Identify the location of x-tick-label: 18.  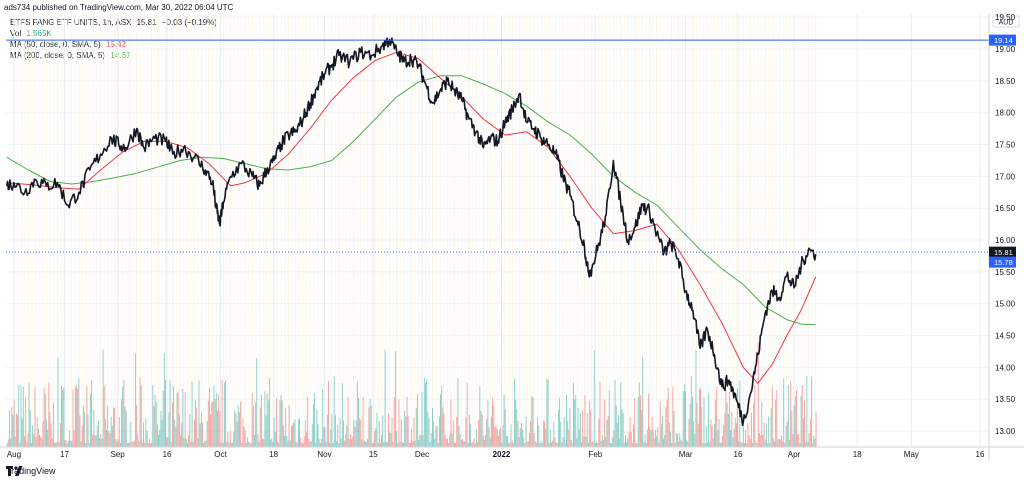
(857, 454).